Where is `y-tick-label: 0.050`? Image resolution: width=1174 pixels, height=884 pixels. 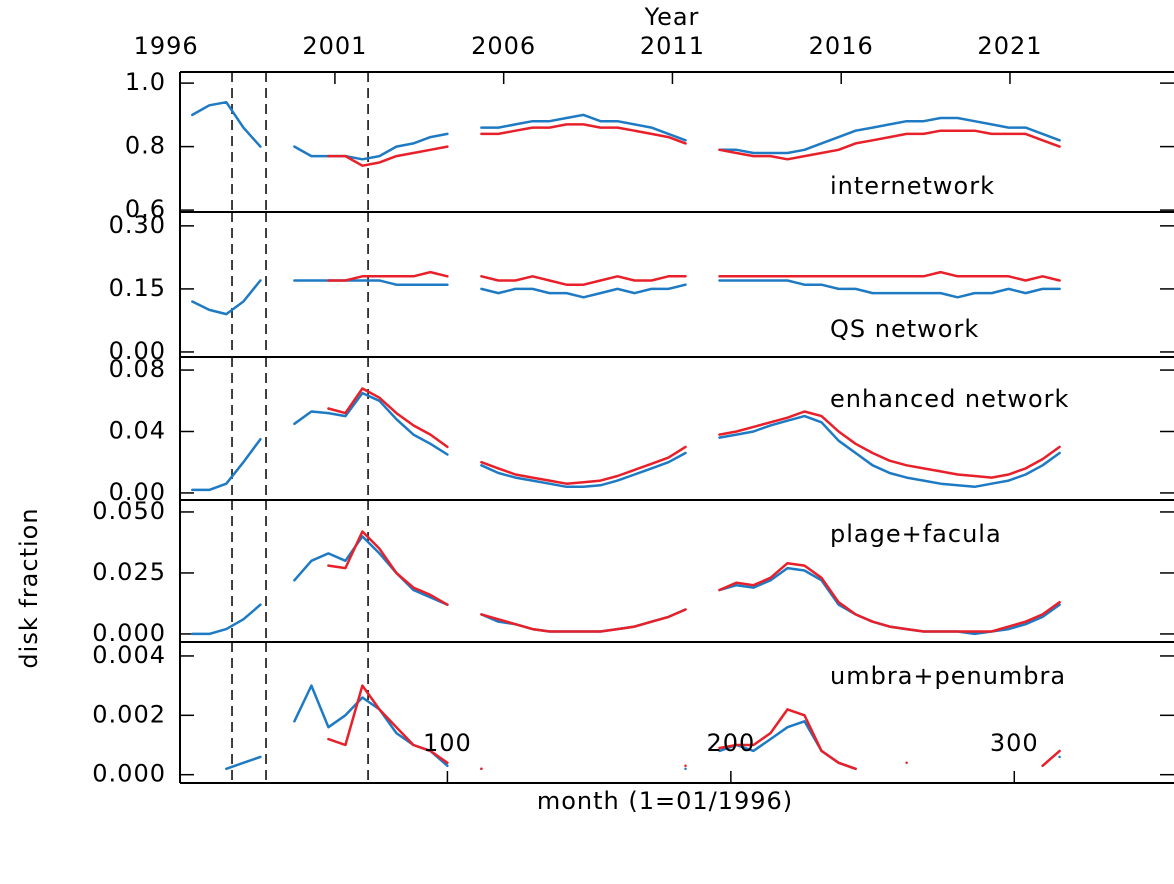 y-tick-label: 0.050 is located at coordinates (129, 511).